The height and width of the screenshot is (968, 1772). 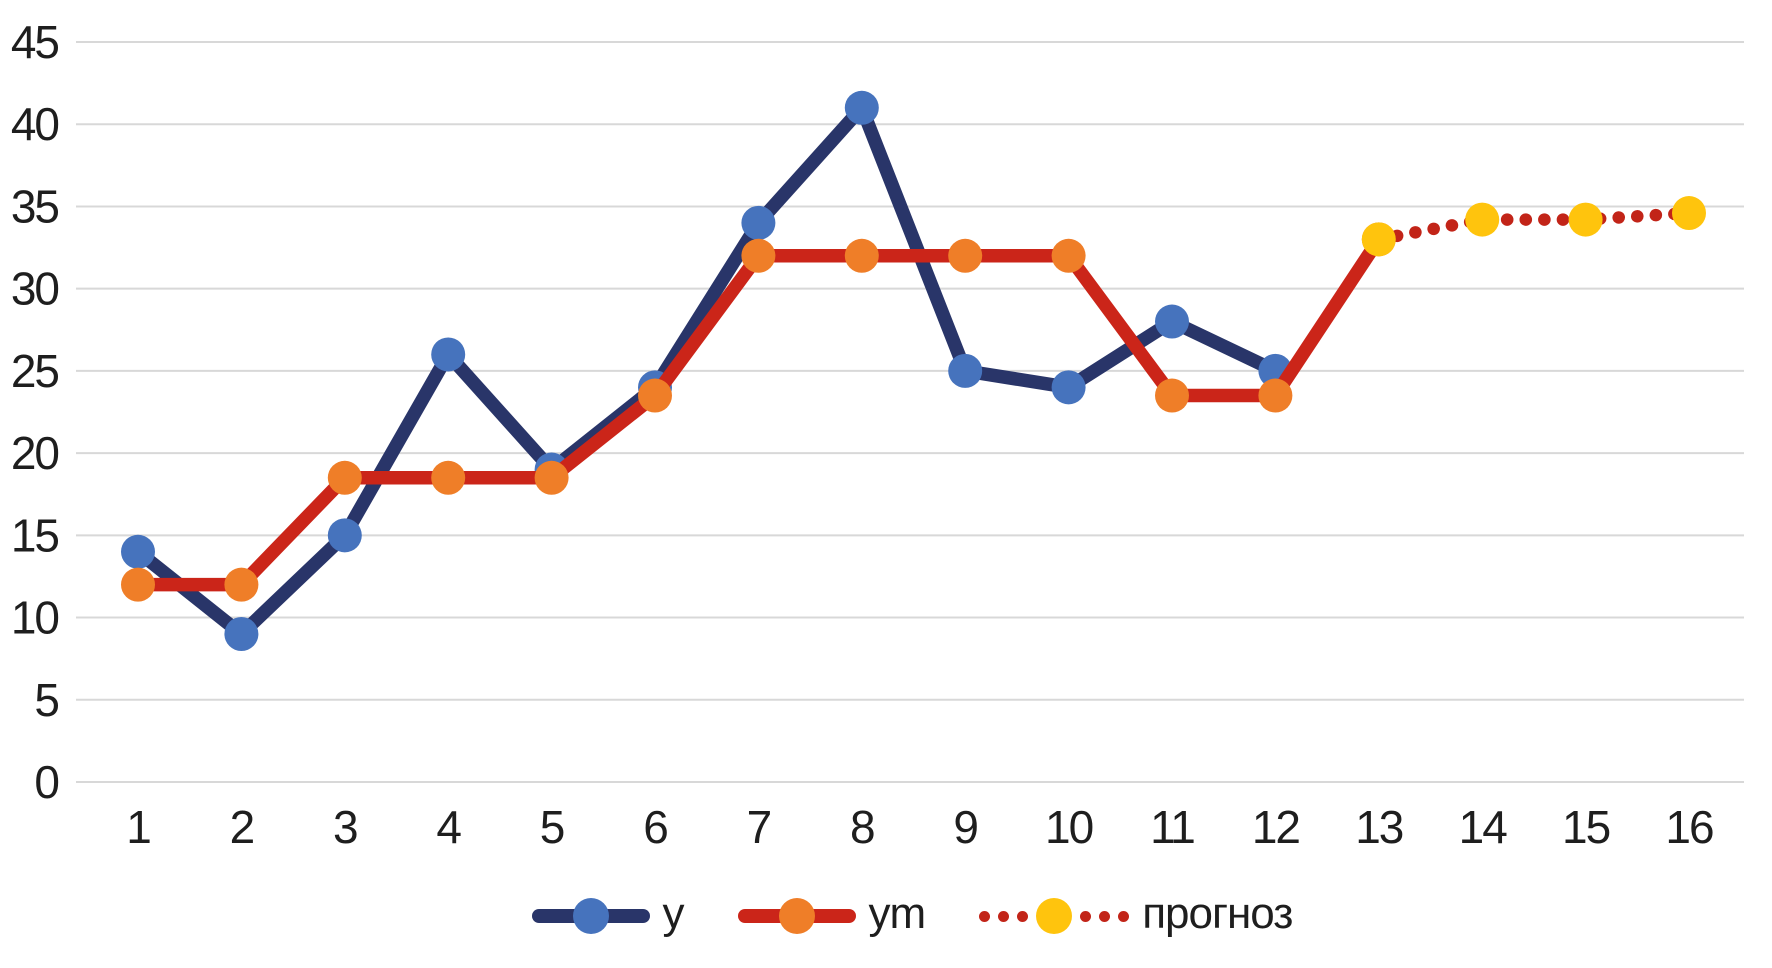 I want to click on legend-label-forecast: прогноз, so click(x=1217, y=913).